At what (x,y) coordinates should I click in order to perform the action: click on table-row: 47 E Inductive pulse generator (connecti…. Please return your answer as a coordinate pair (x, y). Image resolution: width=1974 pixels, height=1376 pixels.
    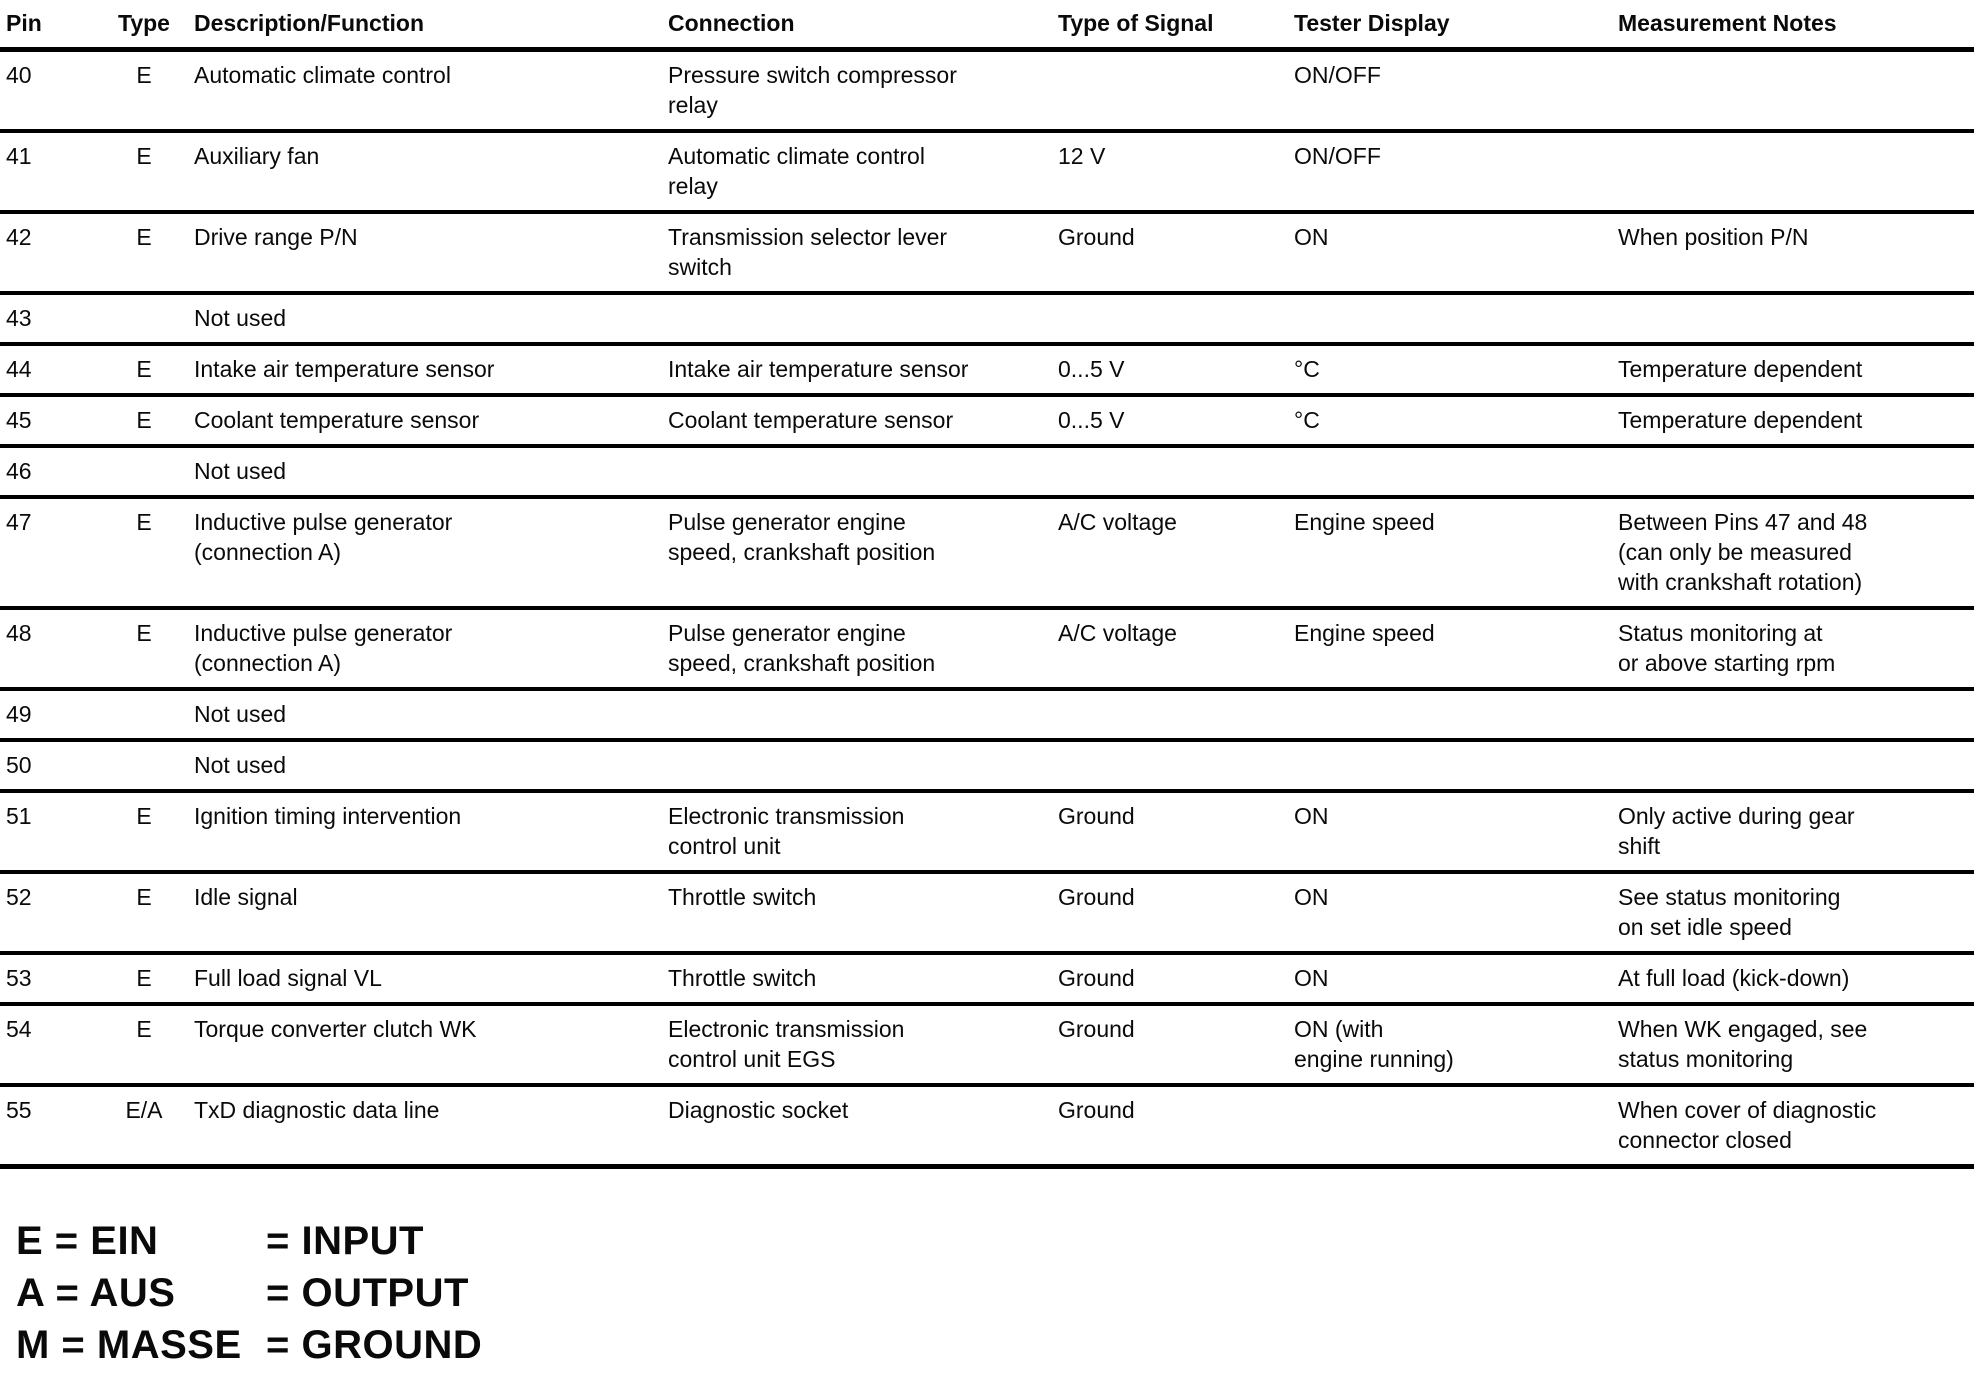
    Looking at the image, I should click on (987, 552).